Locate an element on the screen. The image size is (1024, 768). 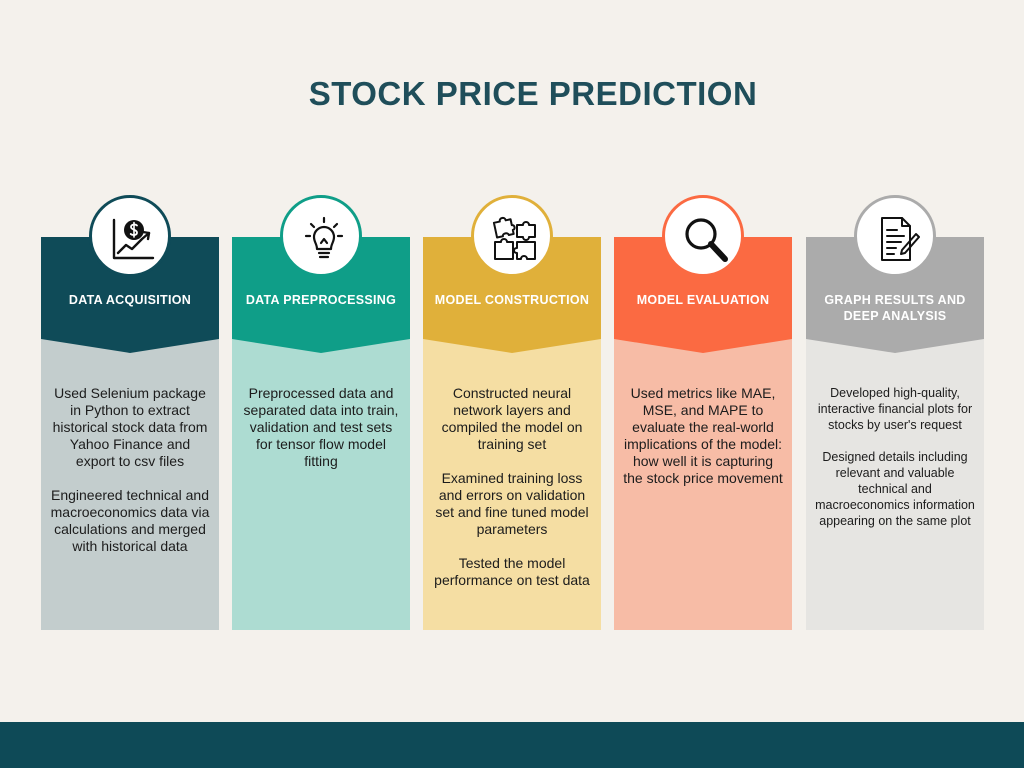
puzzle-pieces-icon is located at coordinates (514, 238).